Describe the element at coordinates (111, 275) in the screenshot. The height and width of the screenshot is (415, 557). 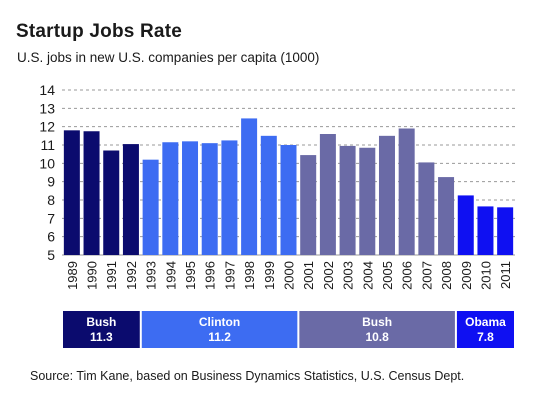
I see `x-tick-label: 1991` at that location.